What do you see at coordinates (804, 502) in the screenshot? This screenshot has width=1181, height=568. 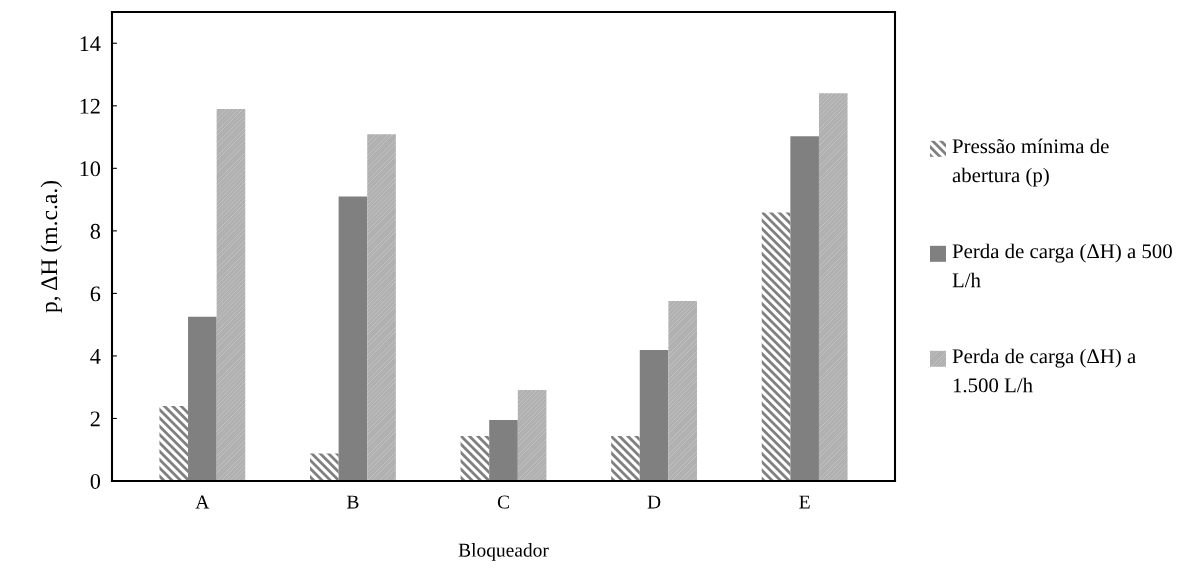 I see `x-tick-label: E` at bounding box center [804, 502].